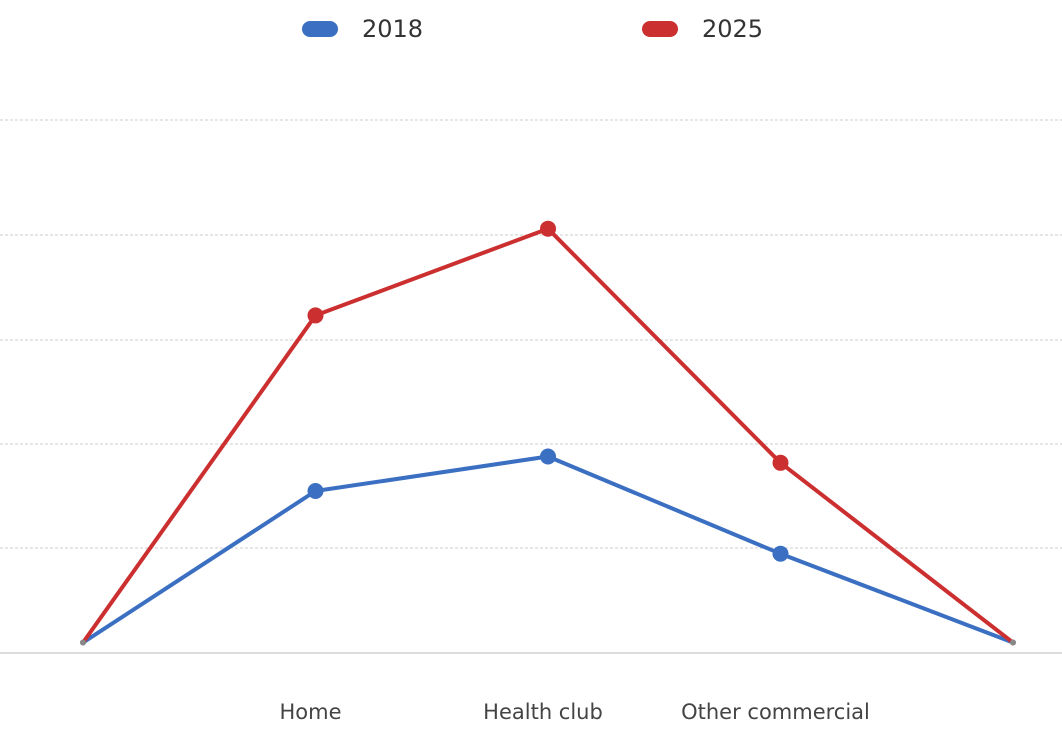 The image size is (1062, 730). I want to click on legend-item-2025: 2025, so click(702, 29).